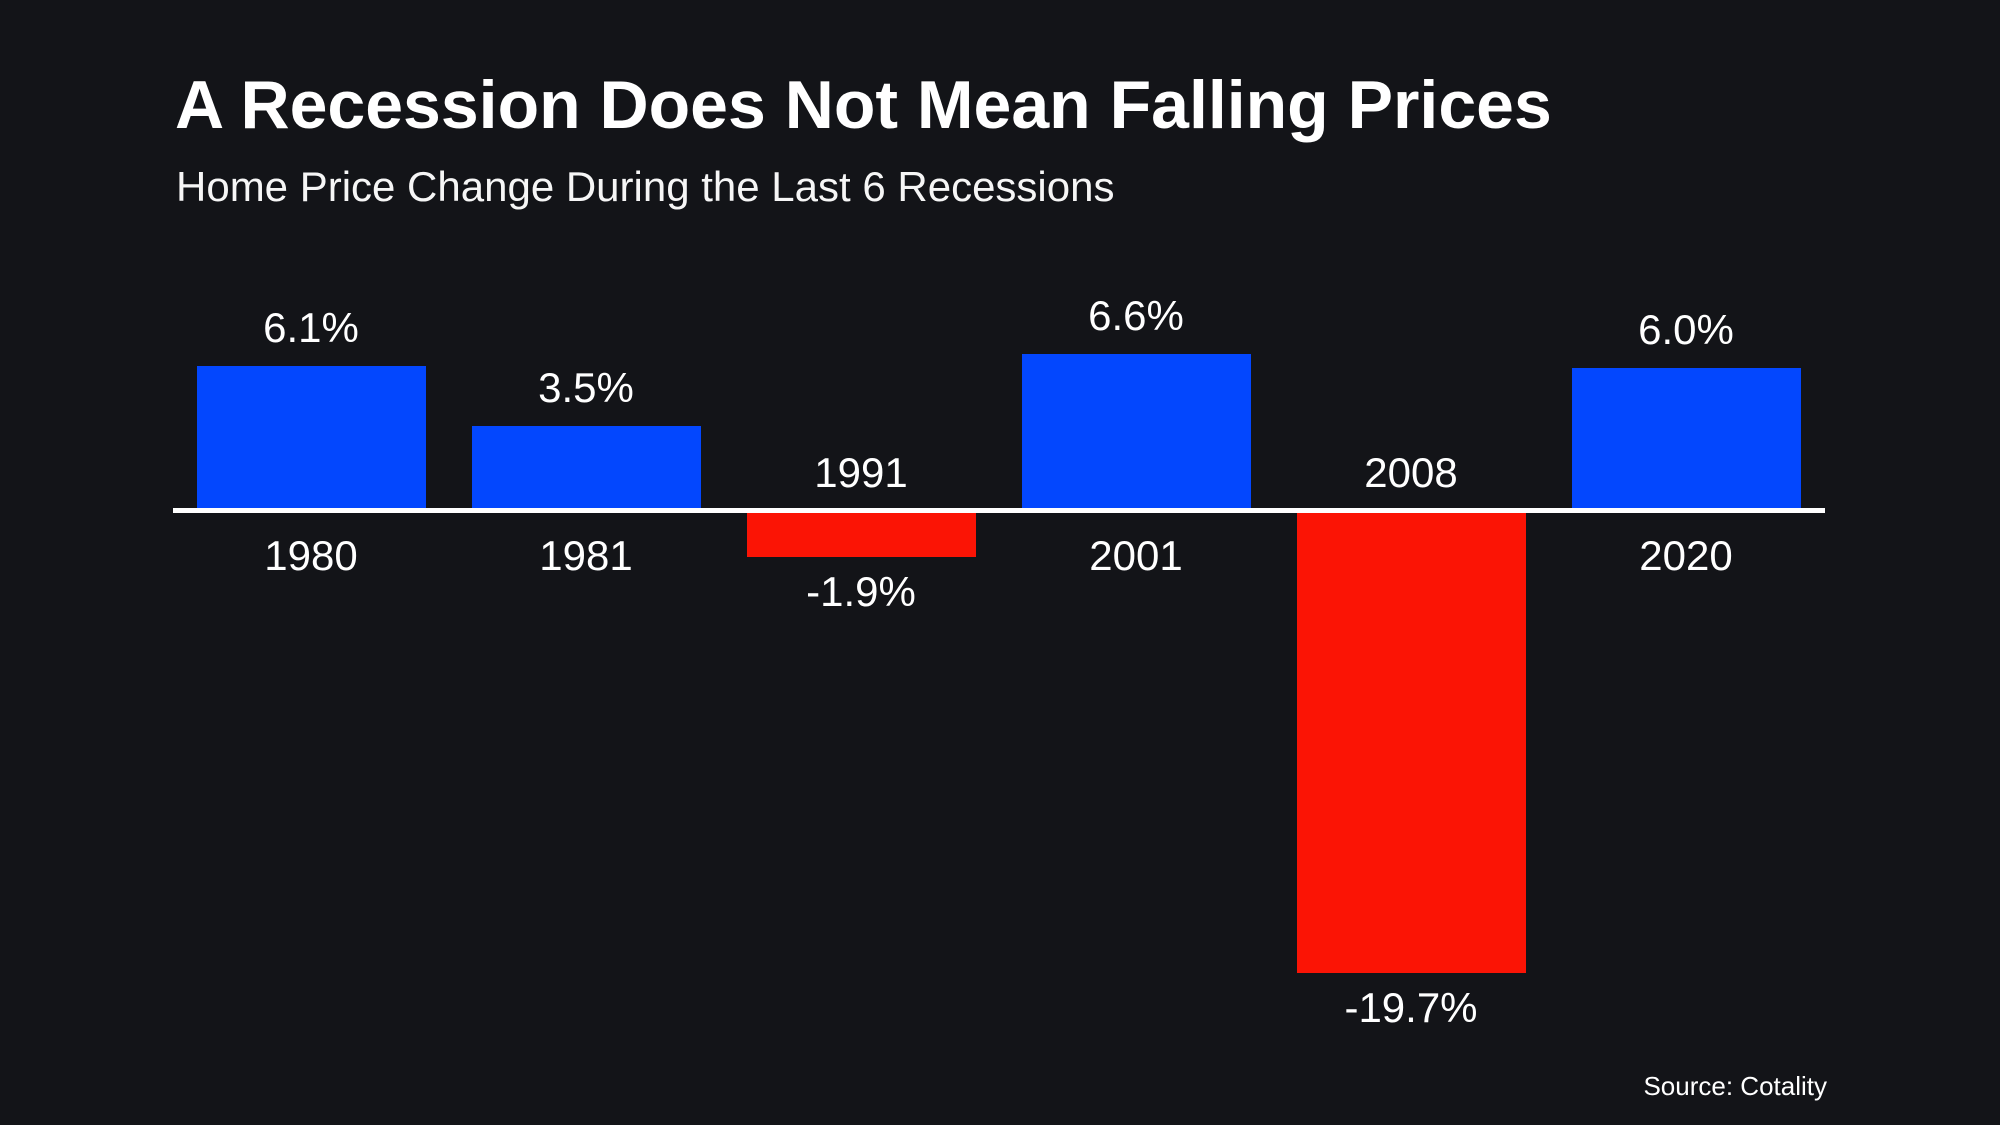  What do you see at coordinates (1735, 1086) in the screenshot?
I see `source-attribution: Source: Cotality` at bounding box center [1735, 1086].